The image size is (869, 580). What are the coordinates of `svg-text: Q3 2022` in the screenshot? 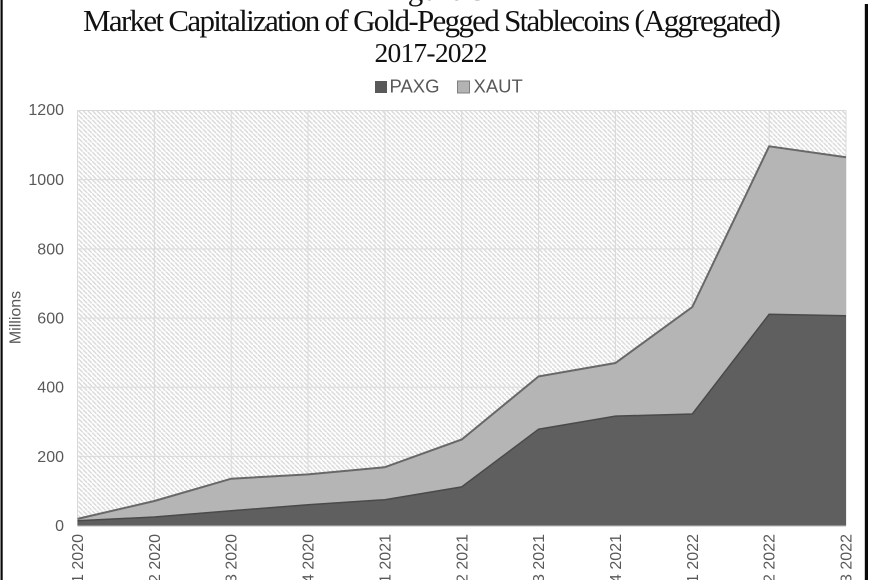 It's located at (847, 557).